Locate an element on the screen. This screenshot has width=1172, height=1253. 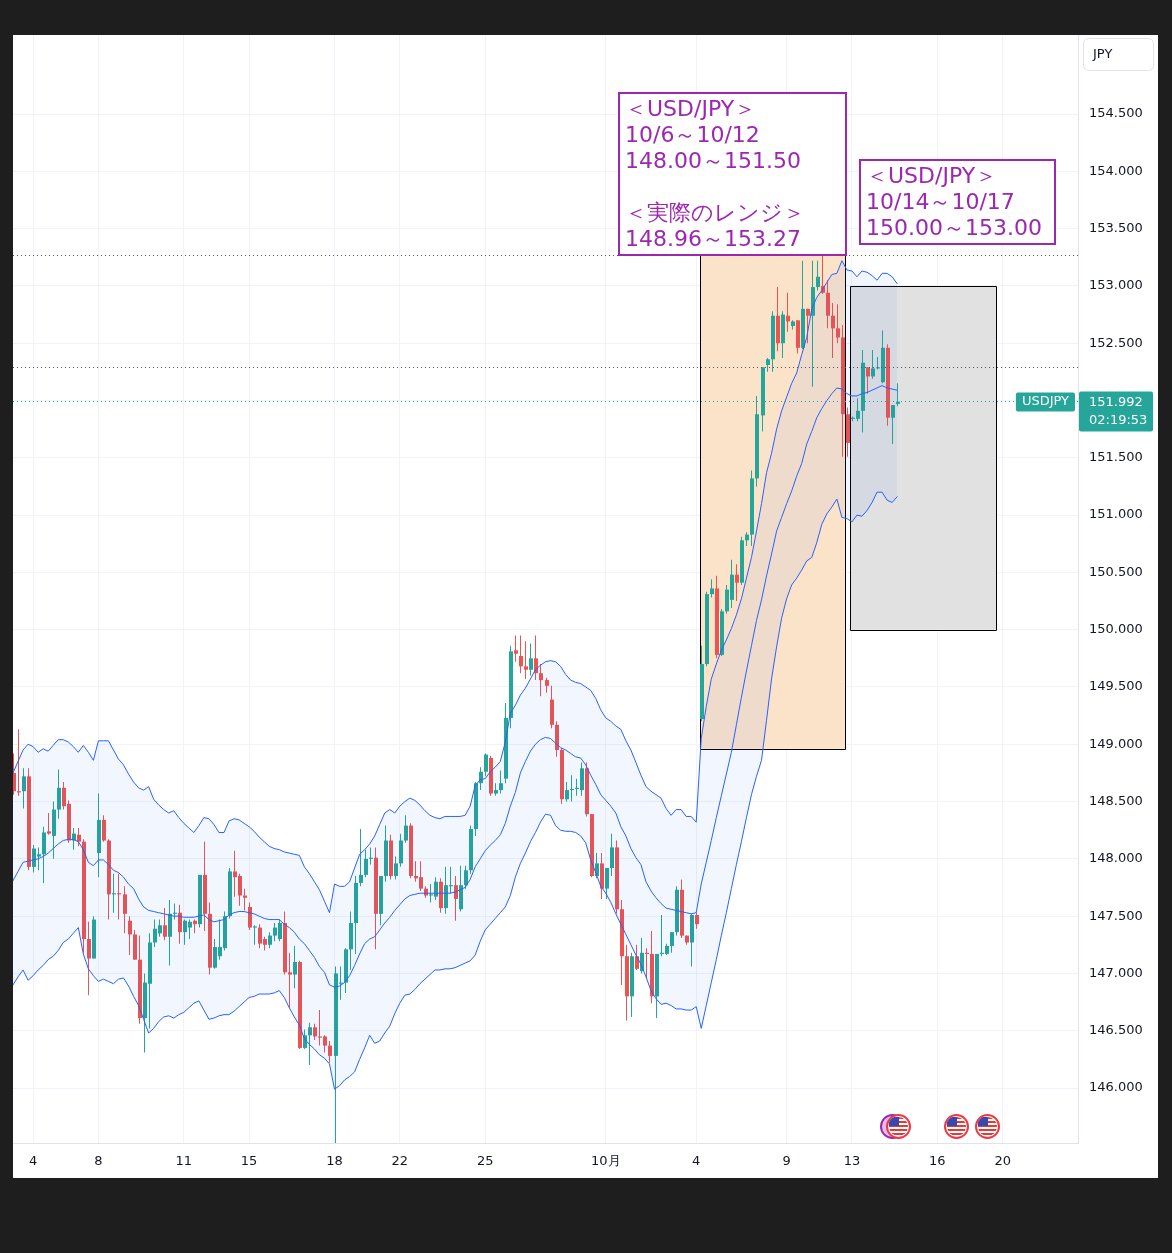
x-tick-label: 8 is located at coordinates (98, 1161).